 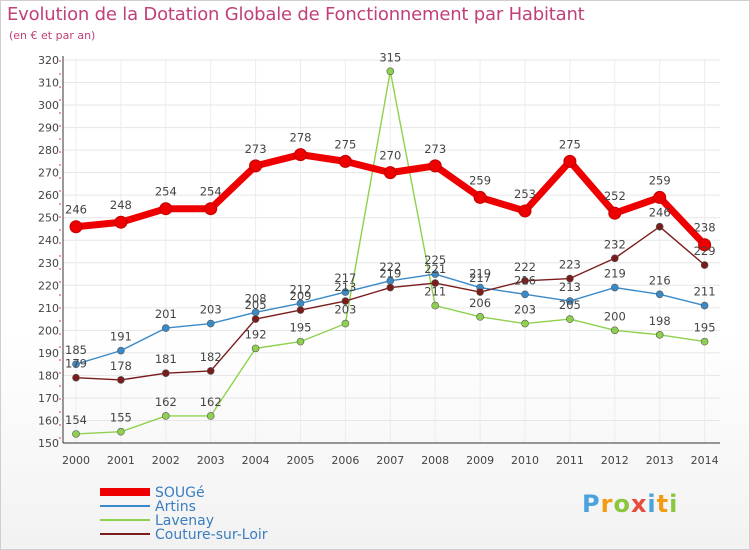 I want to click on logo-letter: x, so click(x=639, y=504).